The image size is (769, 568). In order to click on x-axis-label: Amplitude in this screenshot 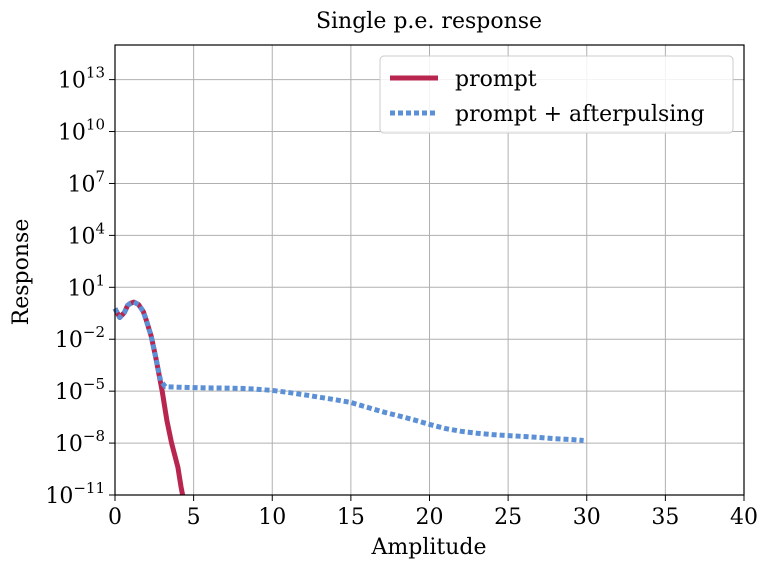, I will do `click(428, 547)`.